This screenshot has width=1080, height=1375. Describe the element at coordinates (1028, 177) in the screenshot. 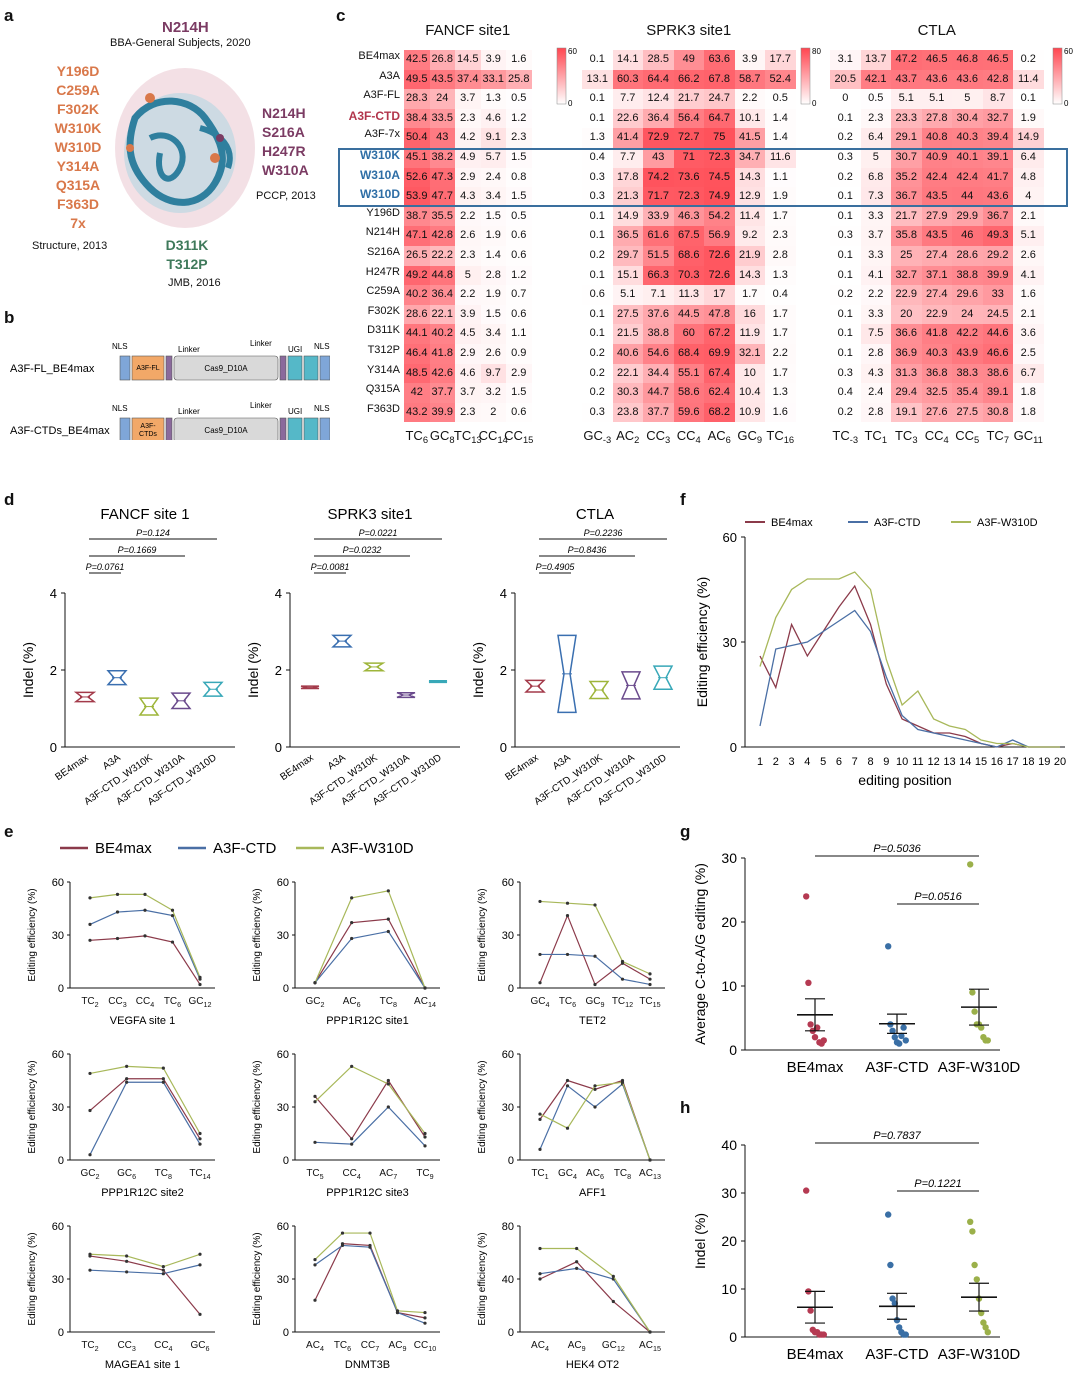

I see `heatmap-cell: 4.8` at that location.